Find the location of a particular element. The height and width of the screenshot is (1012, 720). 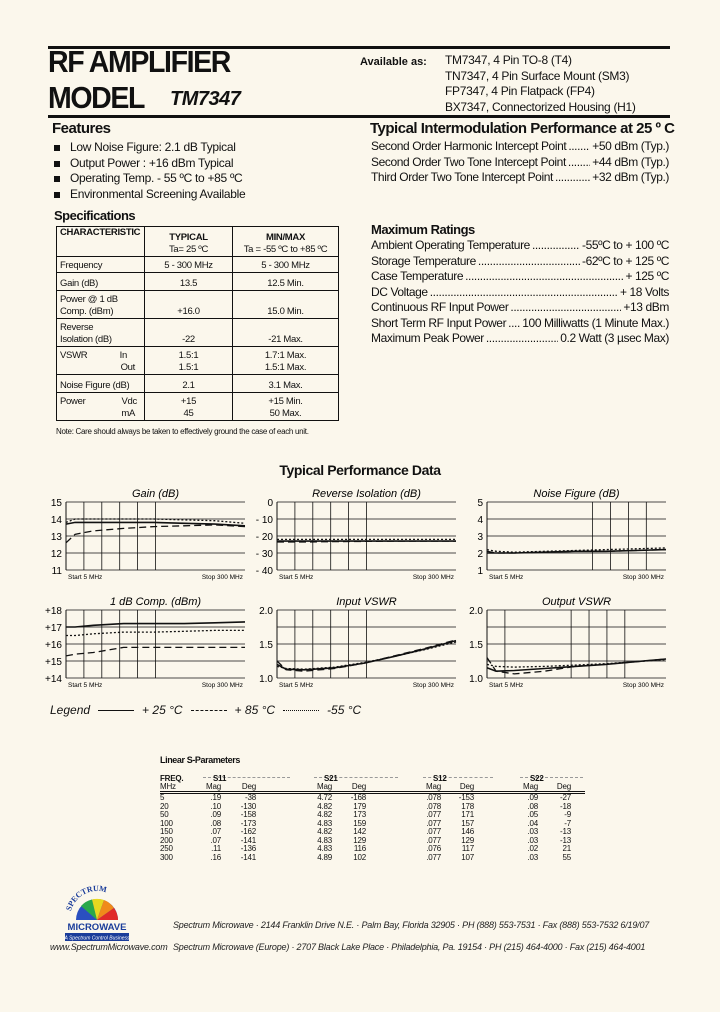

cell-line: Vdc is located at coordinates (129, 401).